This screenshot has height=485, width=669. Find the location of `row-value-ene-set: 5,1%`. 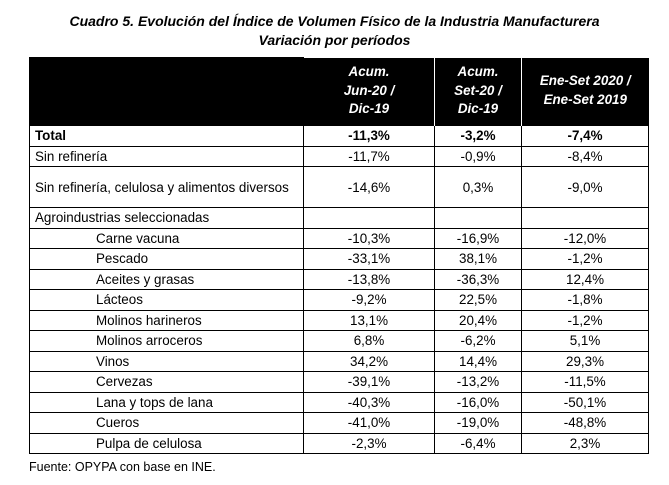

row-value-ene-set: 5,1% is located at coordinates (585, 341).